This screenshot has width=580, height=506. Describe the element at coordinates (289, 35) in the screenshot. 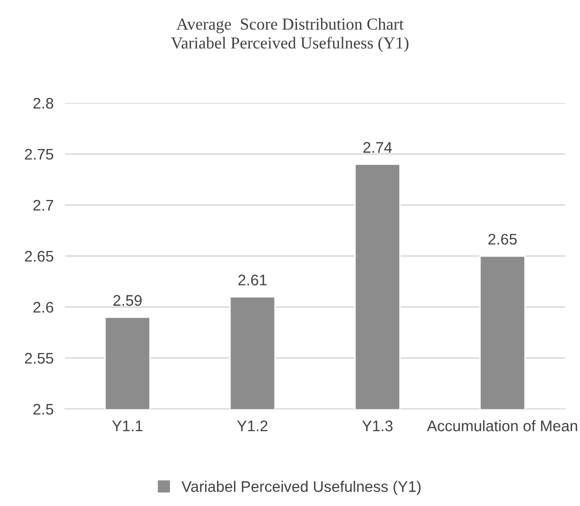

I see `chart-title: Average Score Distribution Chart Variabel Perceived Usefulness (Y1)` at that location.